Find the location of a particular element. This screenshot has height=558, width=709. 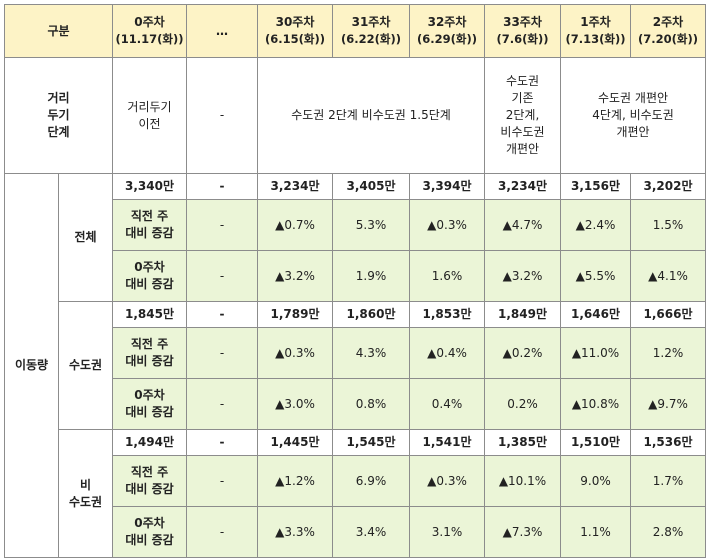

week0-cell: ▲3.3% is located at coordinates (295, 532).